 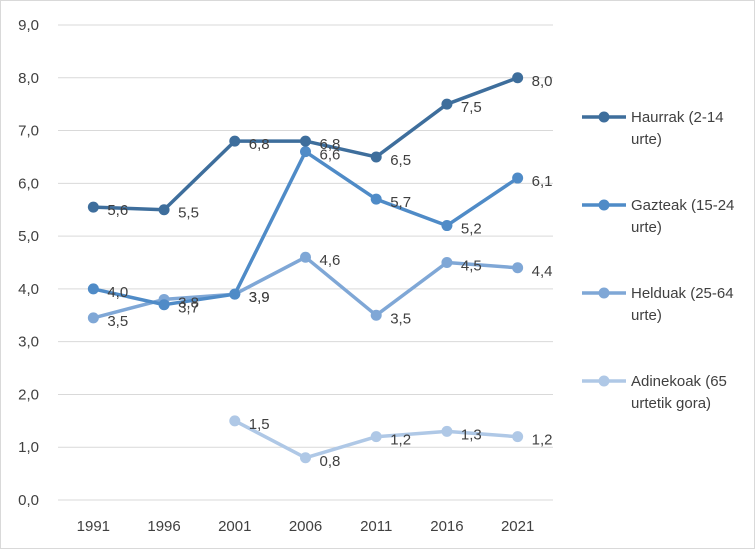 What do you see at coordinates (400, 202) in the screenshot?
I see `data-label: 5,7` at bounding box center [400, 202].